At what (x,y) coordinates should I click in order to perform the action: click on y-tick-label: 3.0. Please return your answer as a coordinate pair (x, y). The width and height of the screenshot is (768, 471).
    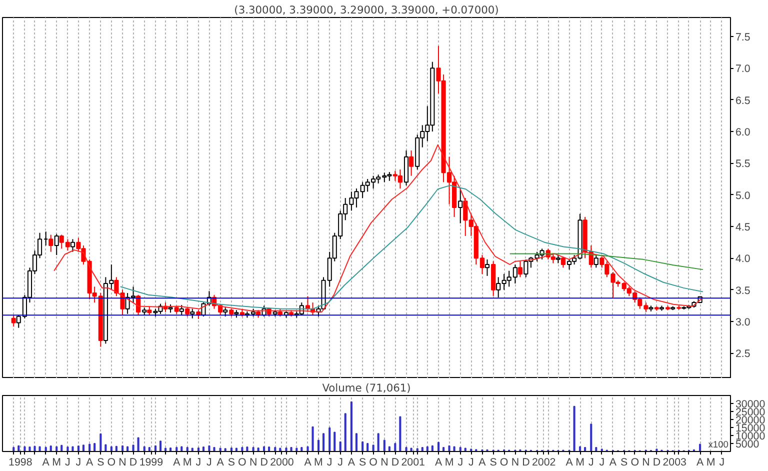
    Looking at the image, I should click on (743, 322).